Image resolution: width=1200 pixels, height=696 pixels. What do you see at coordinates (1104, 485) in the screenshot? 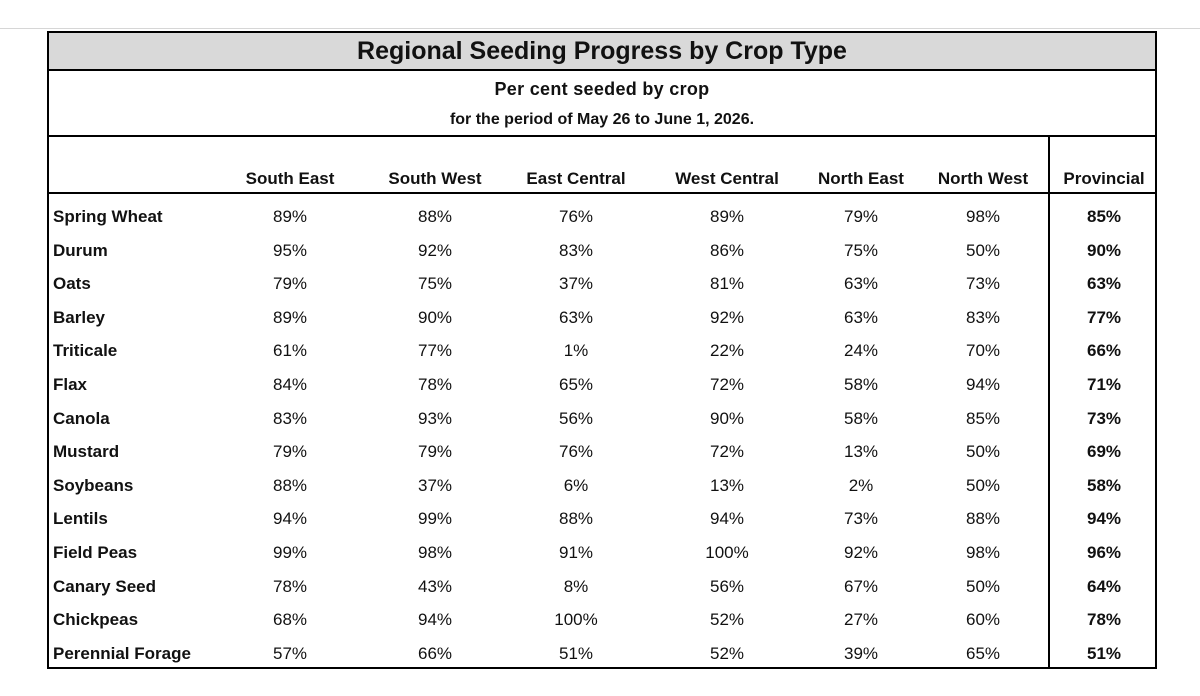
I see `provincial-cell: 58%` at bounding box center [1104, 485].